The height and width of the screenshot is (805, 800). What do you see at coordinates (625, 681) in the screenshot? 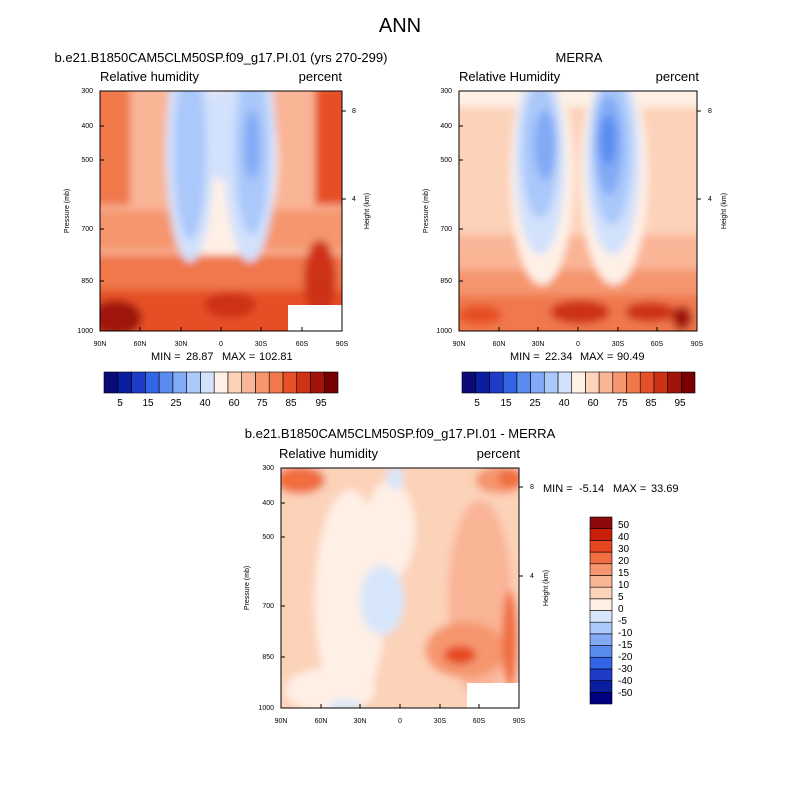
I see `colorbar-label: -40` at bounding box center [625, 681].